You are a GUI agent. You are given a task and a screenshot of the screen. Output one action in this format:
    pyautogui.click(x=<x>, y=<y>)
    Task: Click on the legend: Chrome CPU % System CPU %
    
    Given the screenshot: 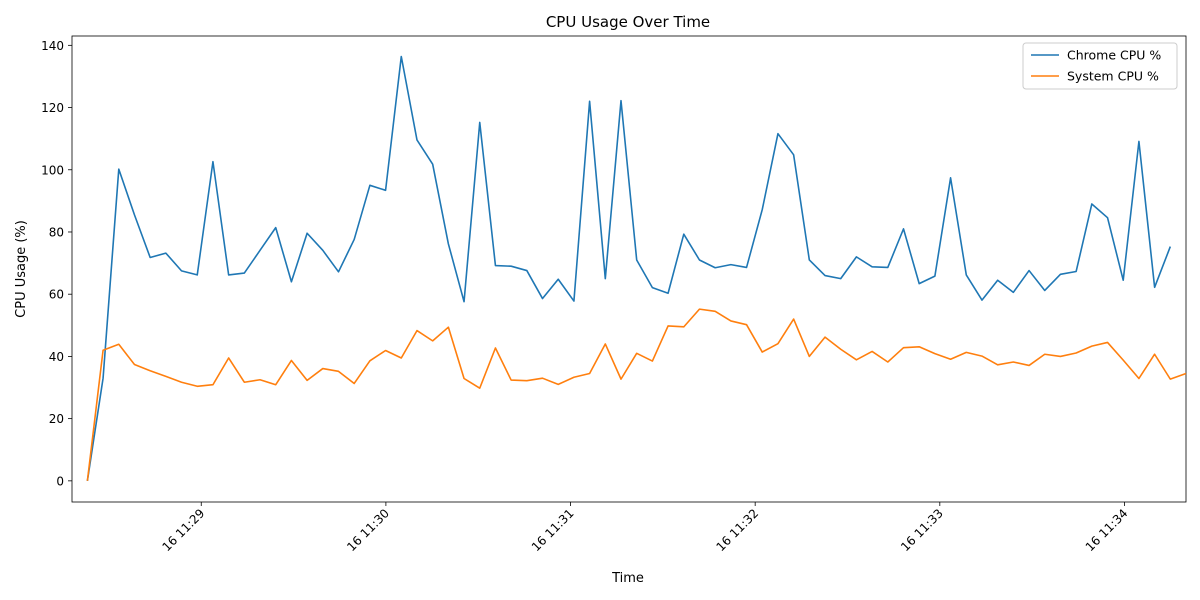 What is the action you would take?
    pyautogui.click(x=1100, y=66)
    